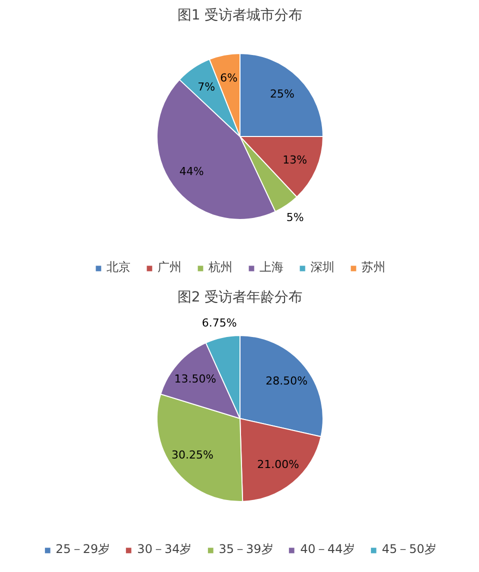  I want to click on data-label: 30.25%, so click(193, 455).